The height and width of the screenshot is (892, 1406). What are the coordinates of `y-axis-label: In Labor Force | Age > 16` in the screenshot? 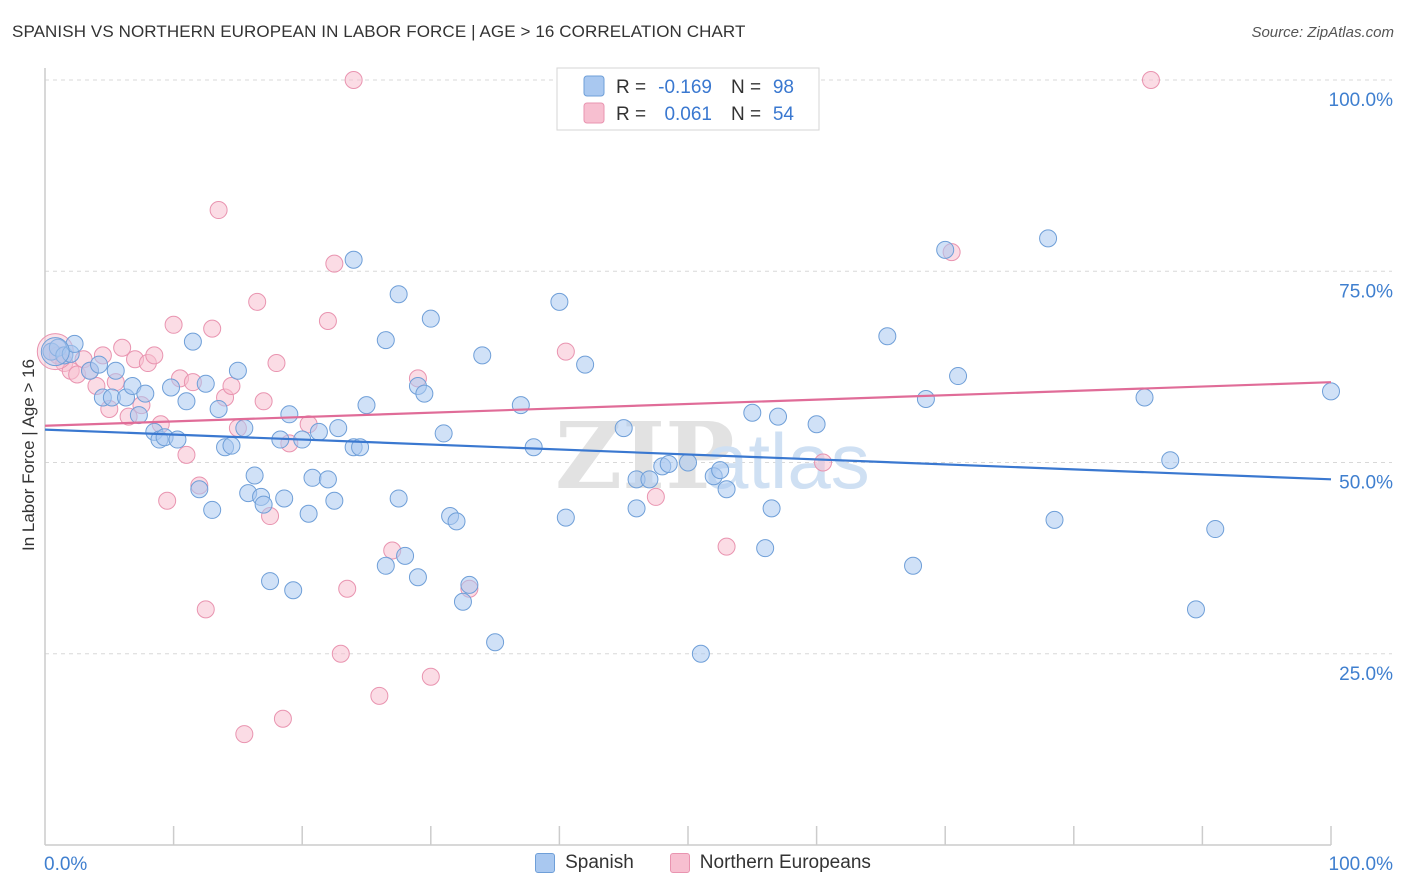 It's located at (28, 455).